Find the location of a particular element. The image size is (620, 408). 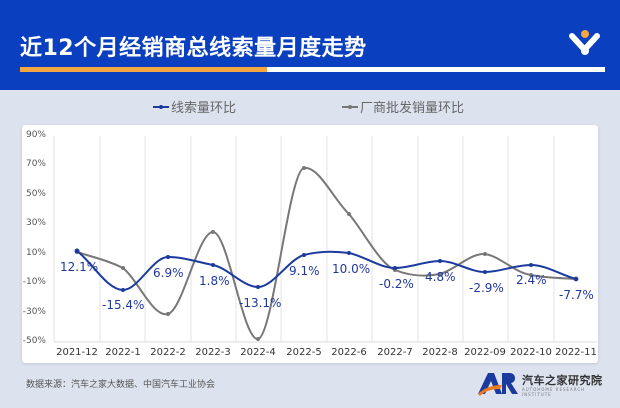

chart-legend: 线索量环比 厂商批发销量环比 is located at coordinates (310, 106).